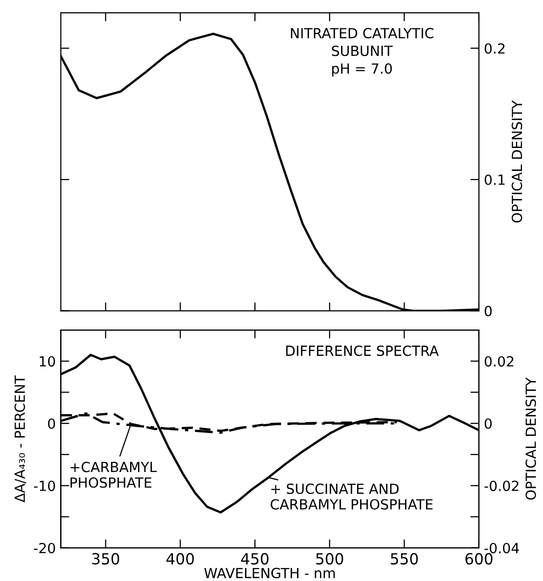 The image size is (543, 581). What do you see at coordinates (269, 573) in the screenshot?
I see `x-axis-title: WAVELENGTH - nm` at bounding box center [269, 573].